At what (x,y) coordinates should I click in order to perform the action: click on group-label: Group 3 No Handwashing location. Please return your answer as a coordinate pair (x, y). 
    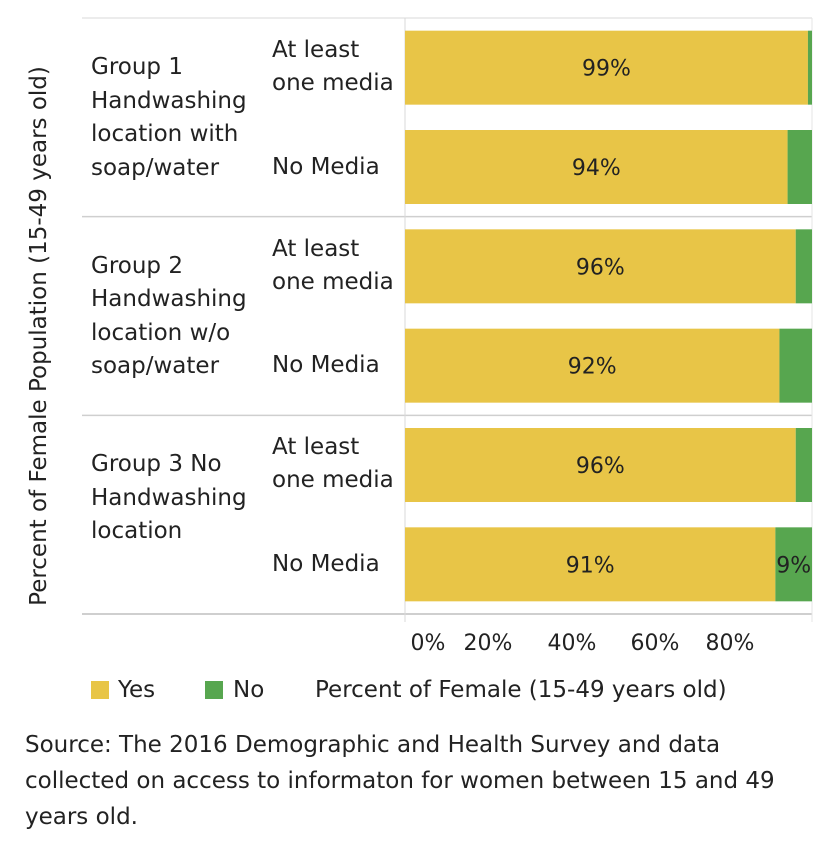
    Looking at the image, I should click on (169, 498).